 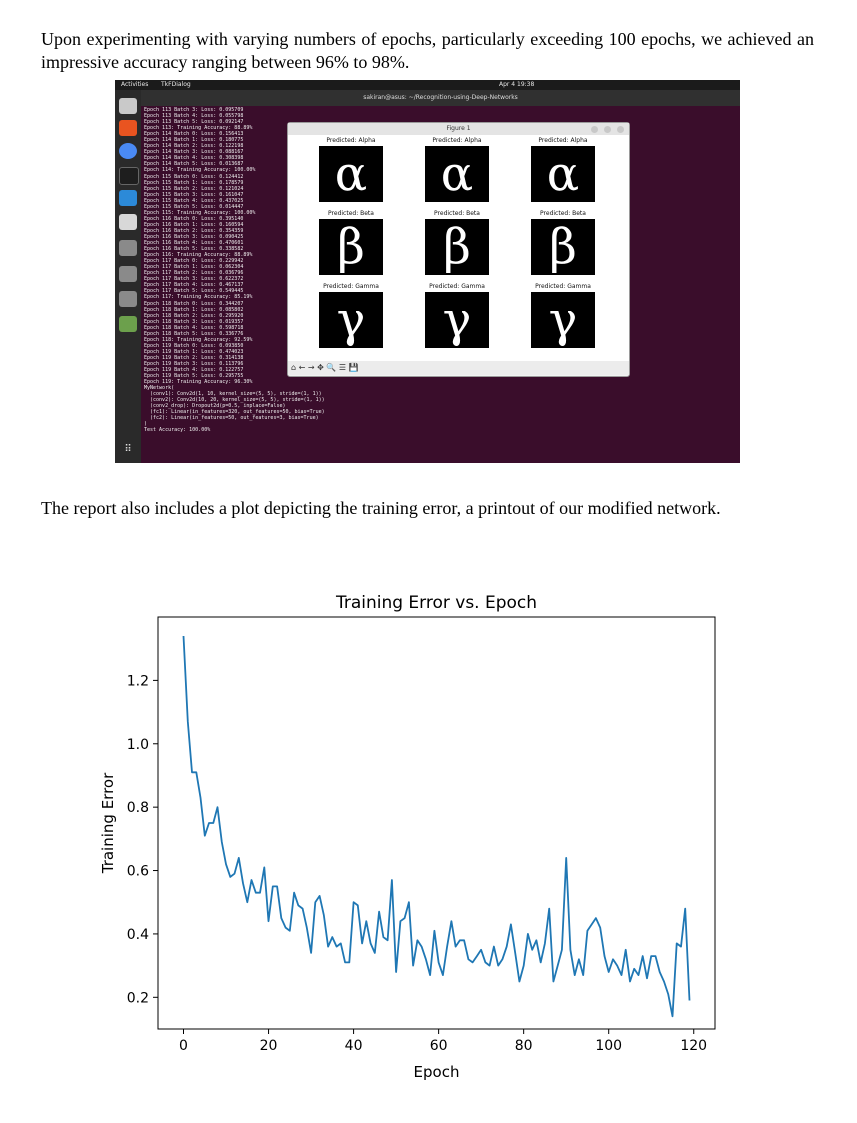 What do you see at coordinates (198, 128) in the screenshot?
I see `terminal-line: Epoch 113: Training Accuracy: 88.89%` at bounding box center [198, 128].